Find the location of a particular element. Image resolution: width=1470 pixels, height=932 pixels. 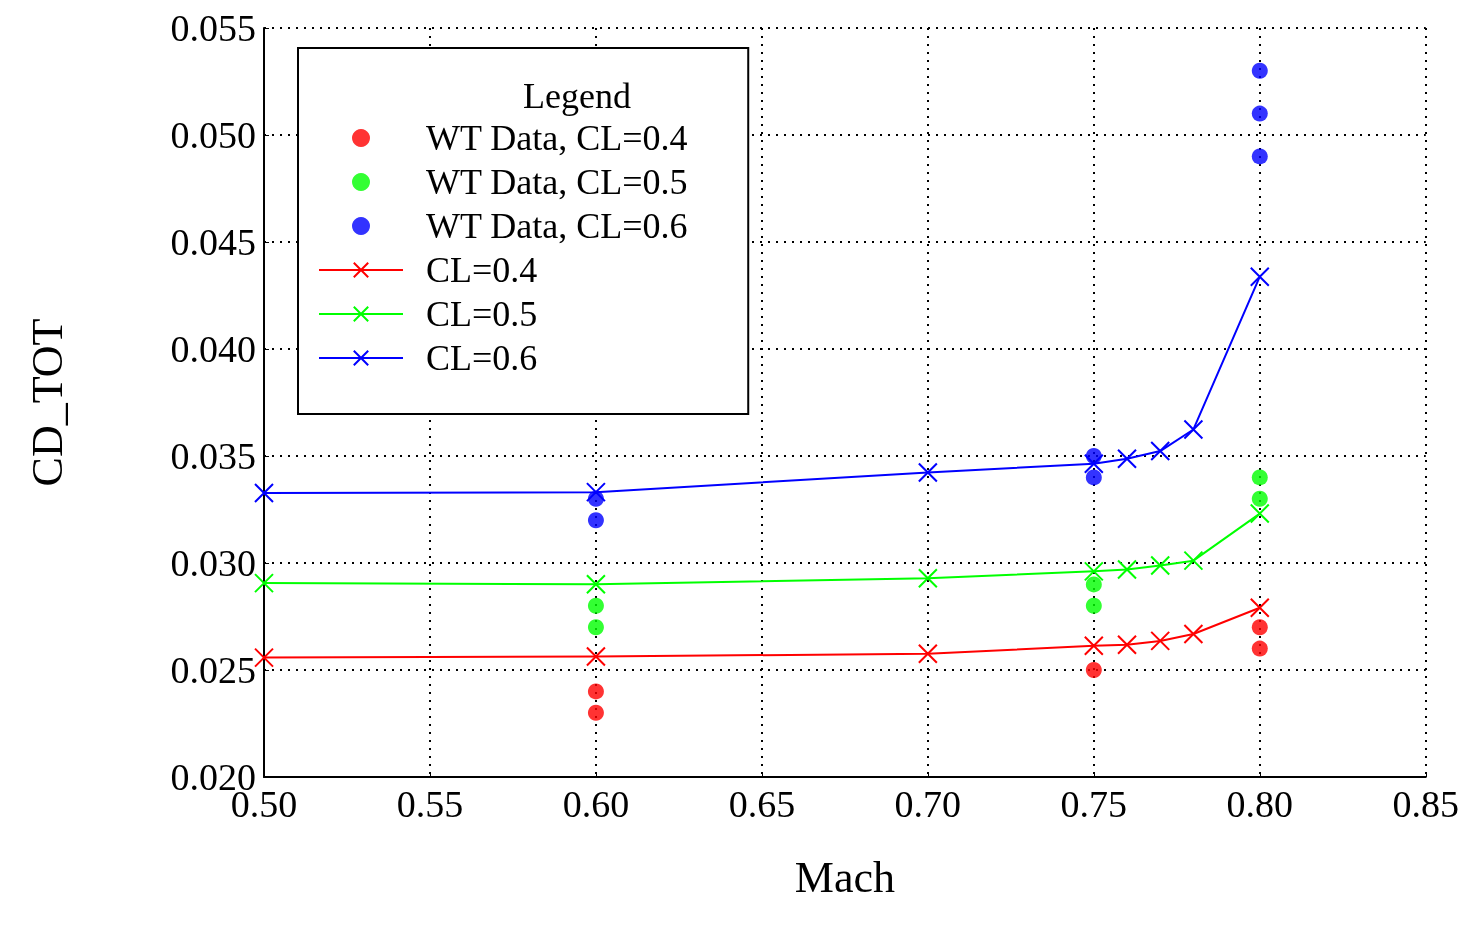

y-tick-label: 0.035 is located at coordinates (213, 456).